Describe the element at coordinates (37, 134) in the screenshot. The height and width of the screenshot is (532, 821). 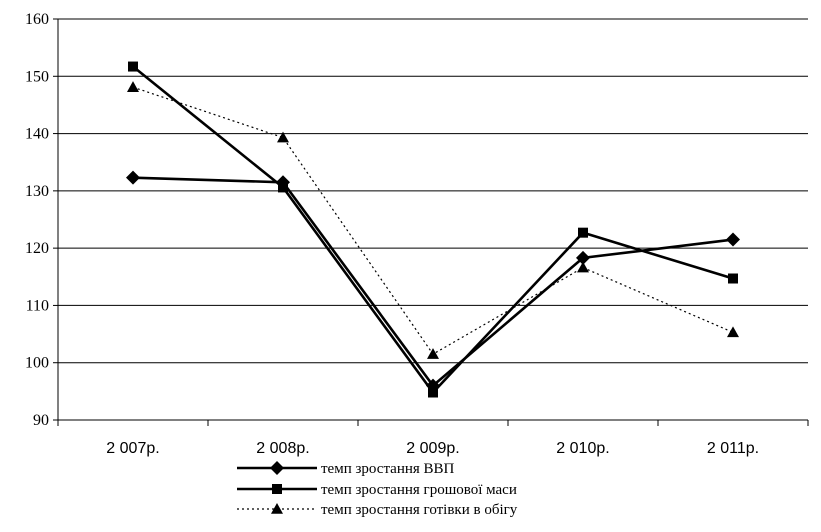
I see `y-tick-label: 140` at that location.